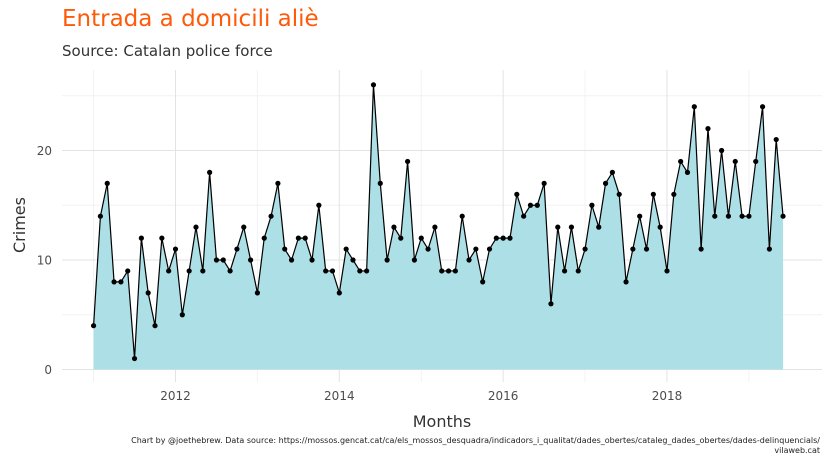 This screenshot has width=829, height=466. Describe the element at coordinates (19, 225) in the screenshot. I see `y-axis-label: Crimes` at that location.